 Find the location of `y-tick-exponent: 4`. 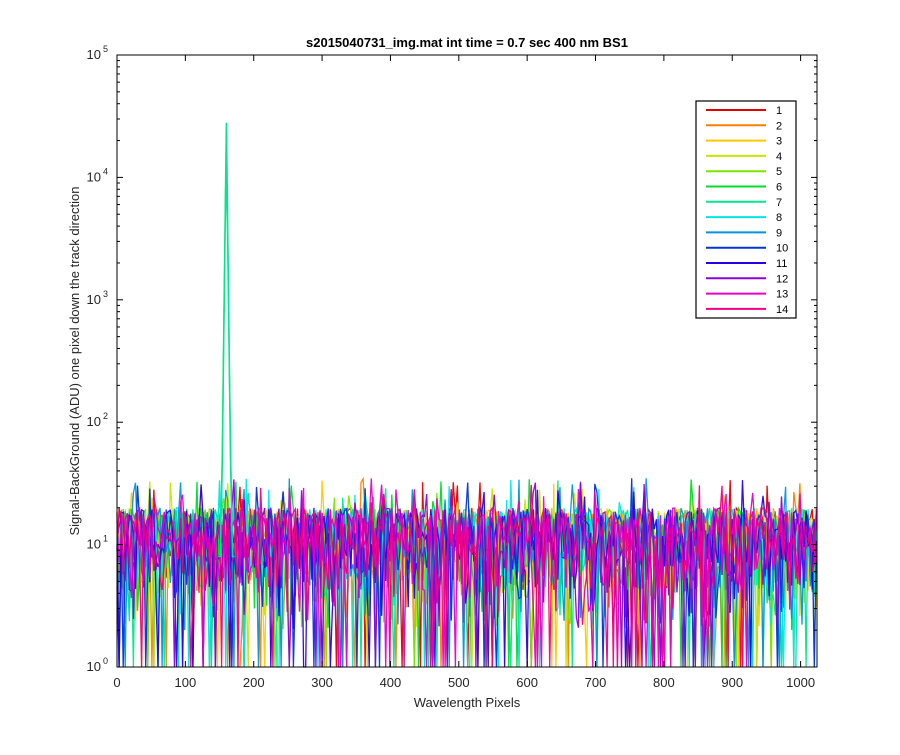

y-tick-exponent: 4 is located at coordinates (105, 171).